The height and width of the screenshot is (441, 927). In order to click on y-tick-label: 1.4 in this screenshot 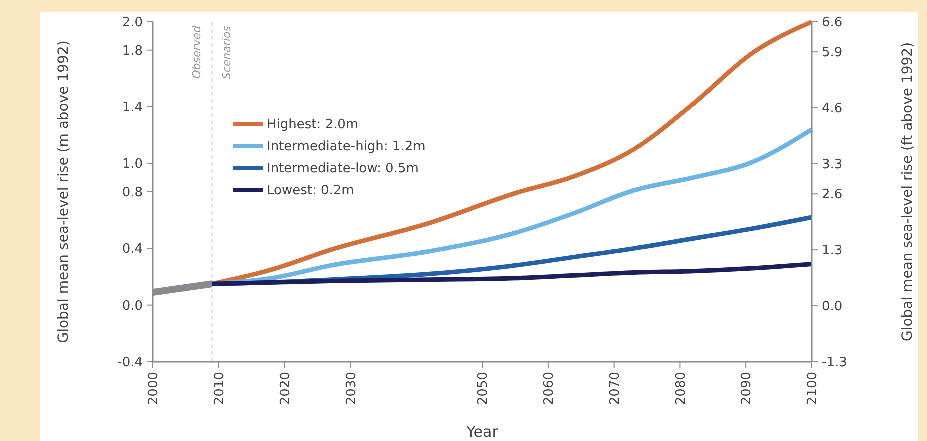, I will do `click(132, 108)`.